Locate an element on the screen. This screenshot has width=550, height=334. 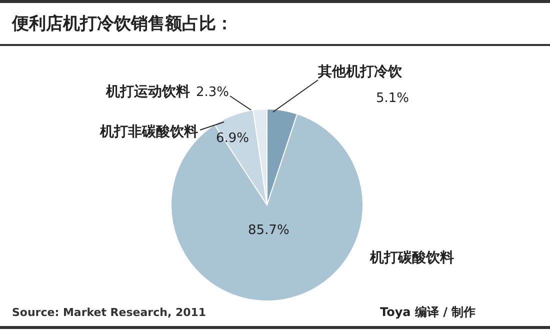
slice-label: 机打碳酸饮料 is located at coordinates (411, 258).